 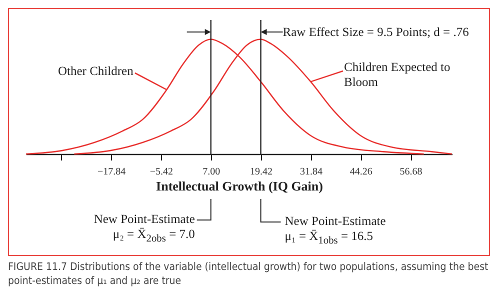 I want to click on x-tick-label: 56.68, so click(x=411, y=172).